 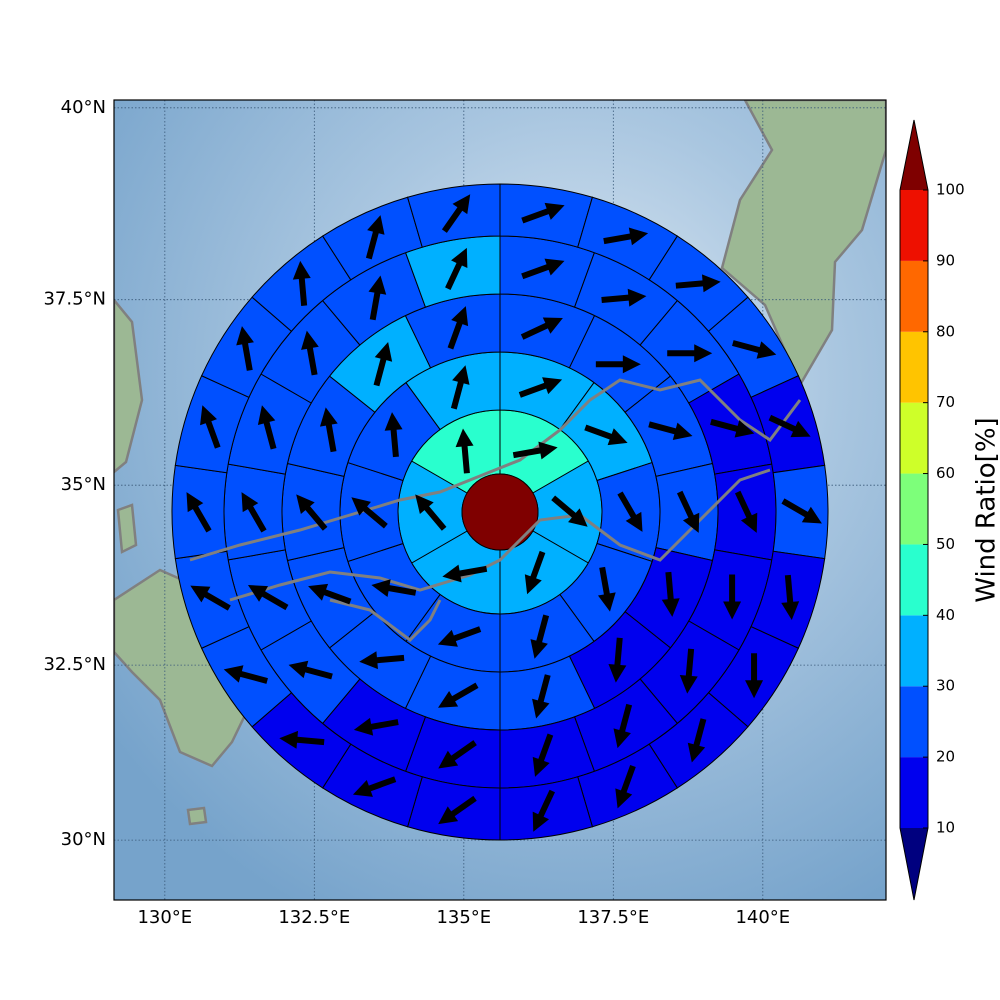 What do you see at coordinates (83, 839) in the screenshot?
I see `y-tick-label: 30°N` at bounding box center [83, 839].